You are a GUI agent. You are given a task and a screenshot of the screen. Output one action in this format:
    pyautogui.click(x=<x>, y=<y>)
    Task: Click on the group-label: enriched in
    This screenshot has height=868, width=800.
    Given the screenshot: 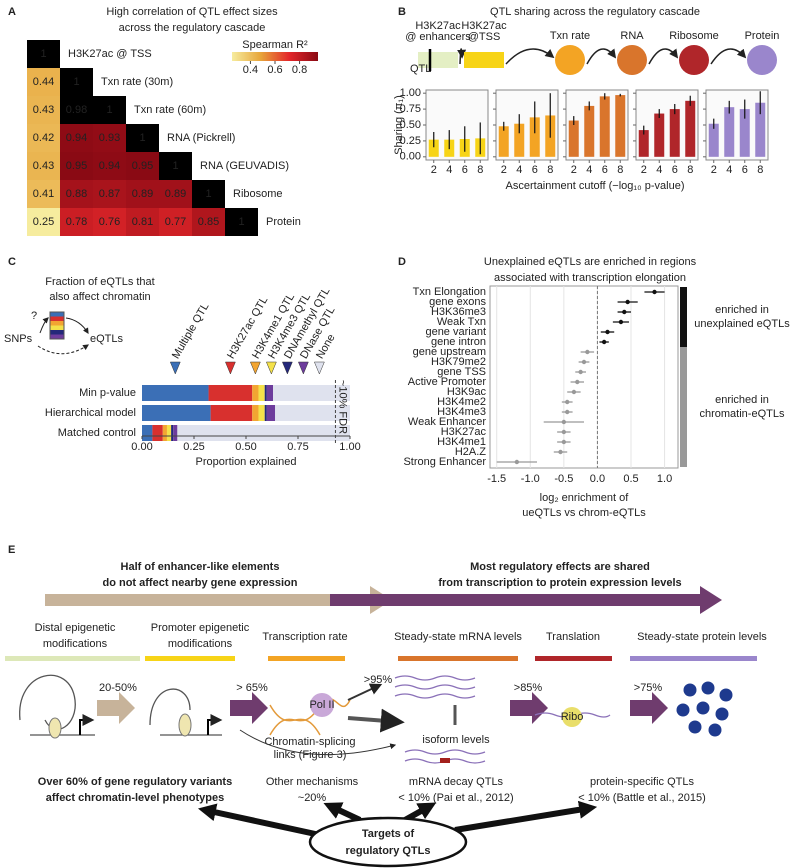 What is the action you would take?
    pyautogui.click(x=742, y=400)
    